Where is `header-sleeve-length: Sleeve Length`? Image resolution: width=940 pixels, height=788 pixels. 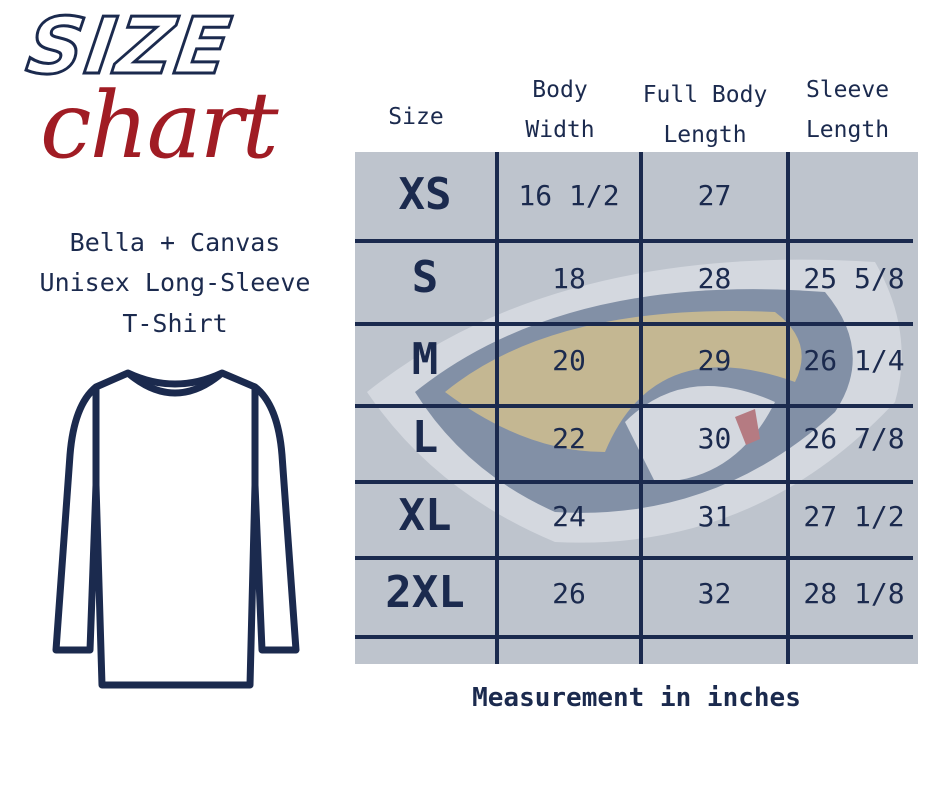
header-sleeve-length: Sleeve Length is located at coordinates (847, 110).